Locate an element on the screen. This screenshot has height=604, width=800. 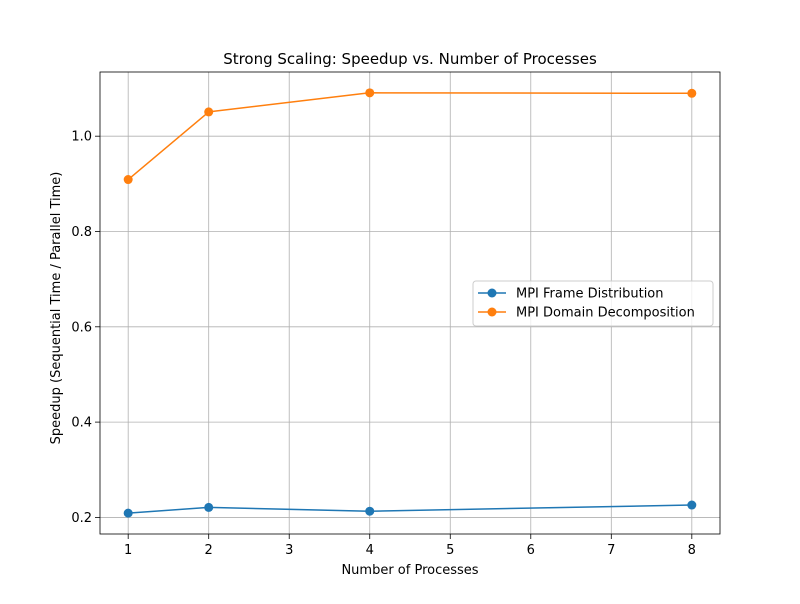
x-tick-label: 2 is located at coordinates (209, 550).